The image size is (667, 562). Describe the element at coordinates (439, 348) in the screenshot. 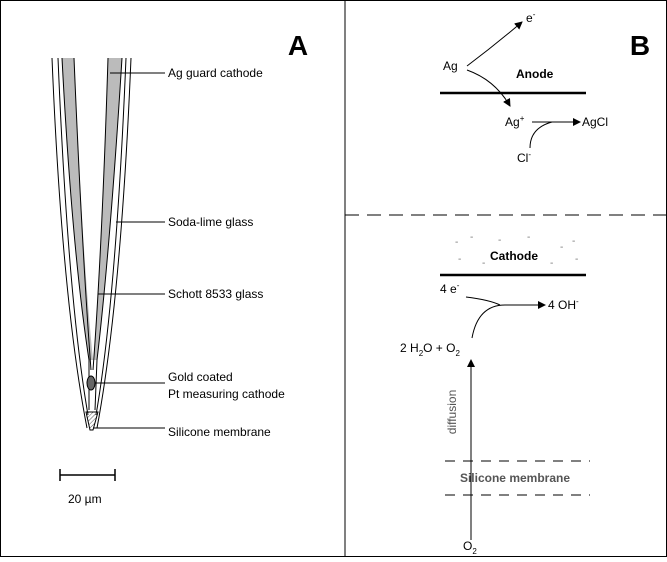

I see `text: O + O` at that location.